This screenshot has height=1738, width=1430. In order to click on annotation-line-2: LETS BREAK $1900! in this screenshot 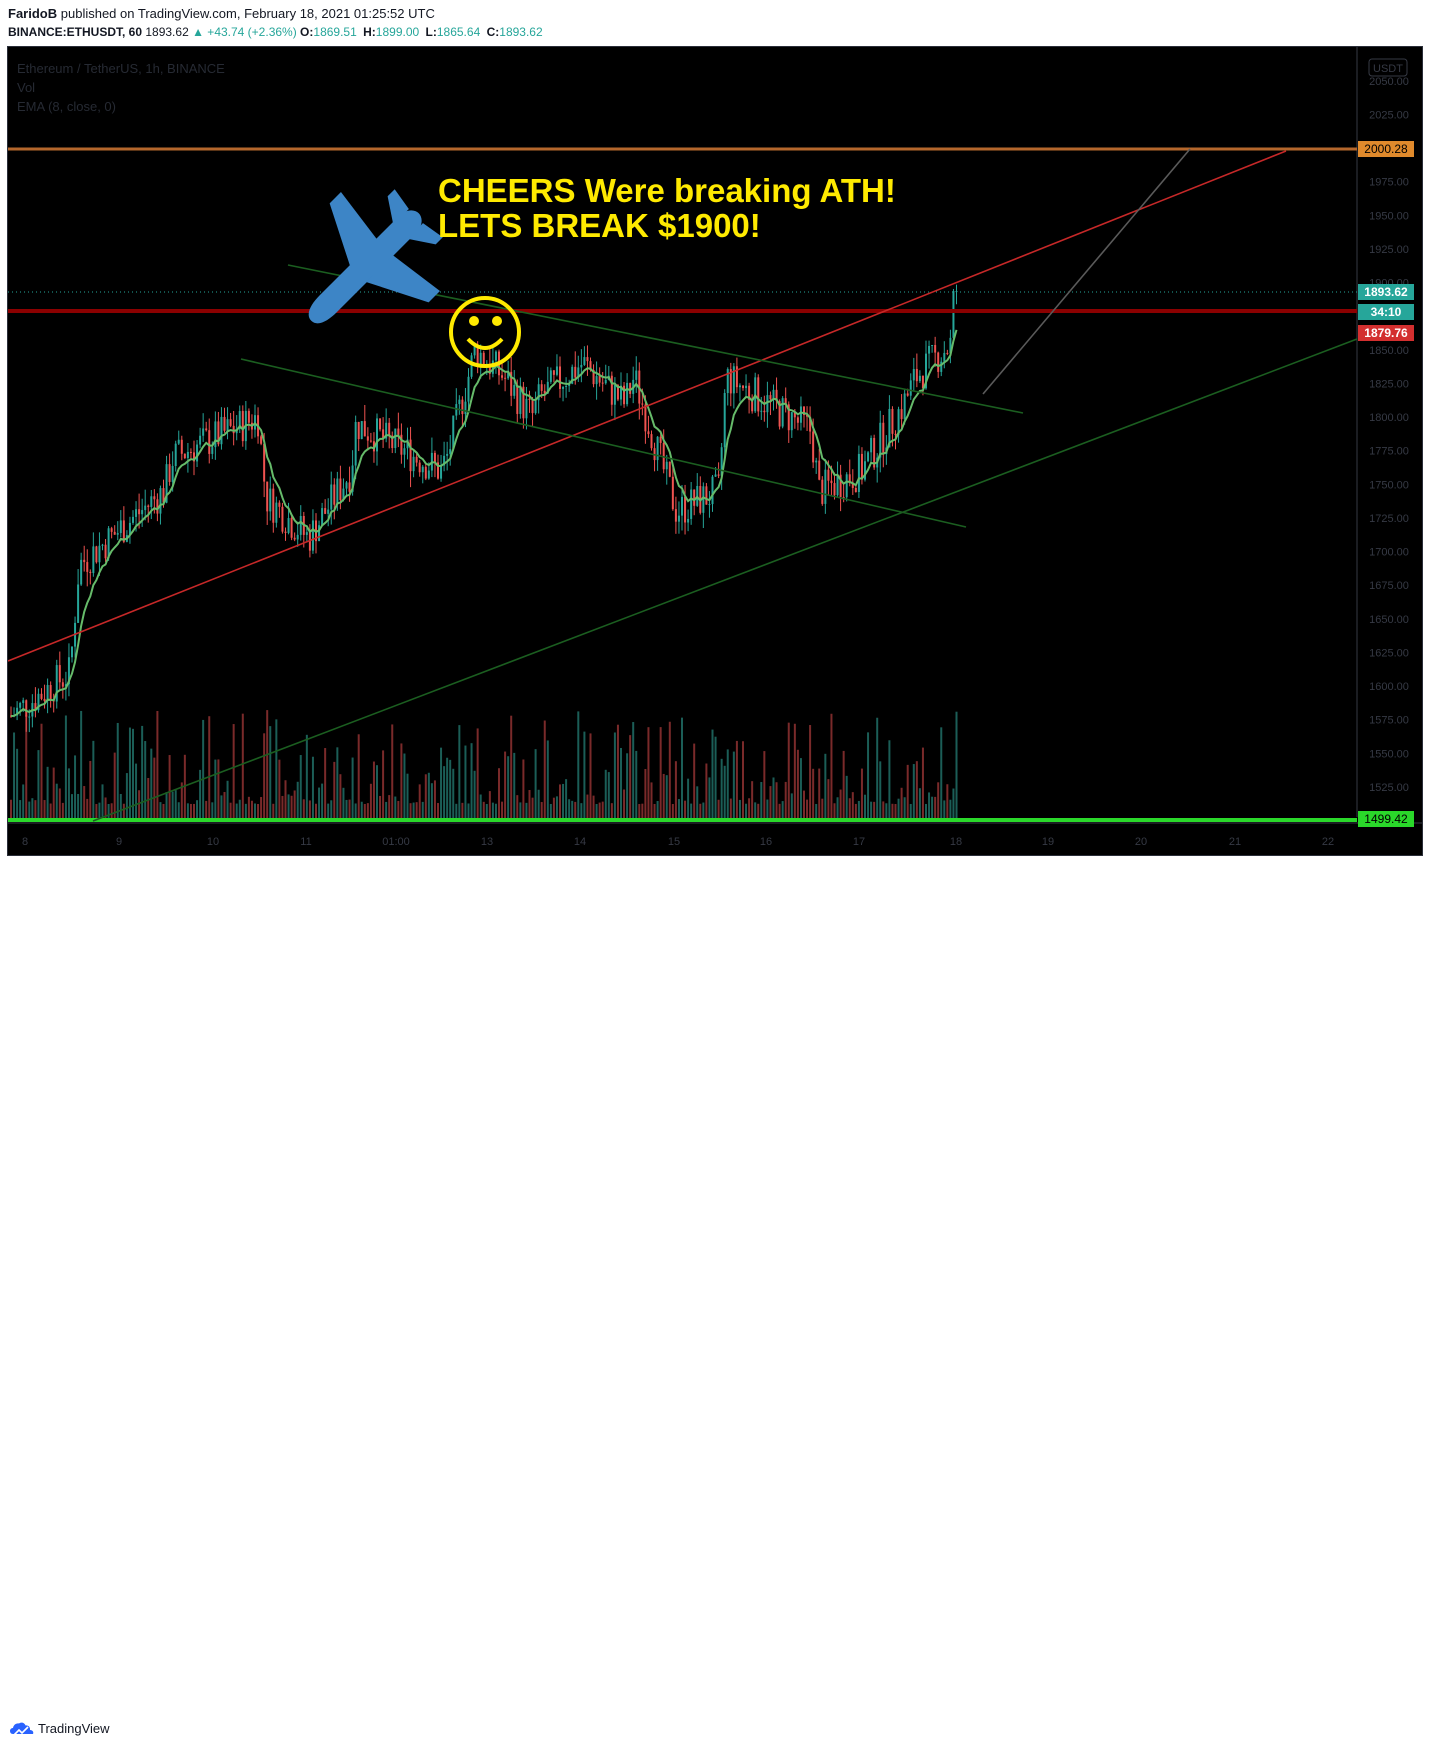, I will do `click(599, 225)`.